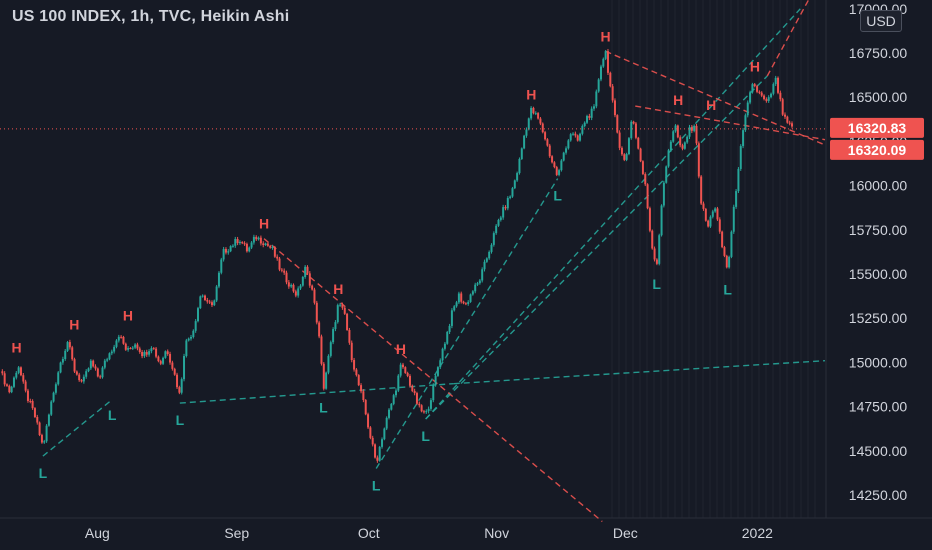 The width and height of the screenshot is (932, 550). I want to click on x-tick-label: Nov, so click(496, 533).